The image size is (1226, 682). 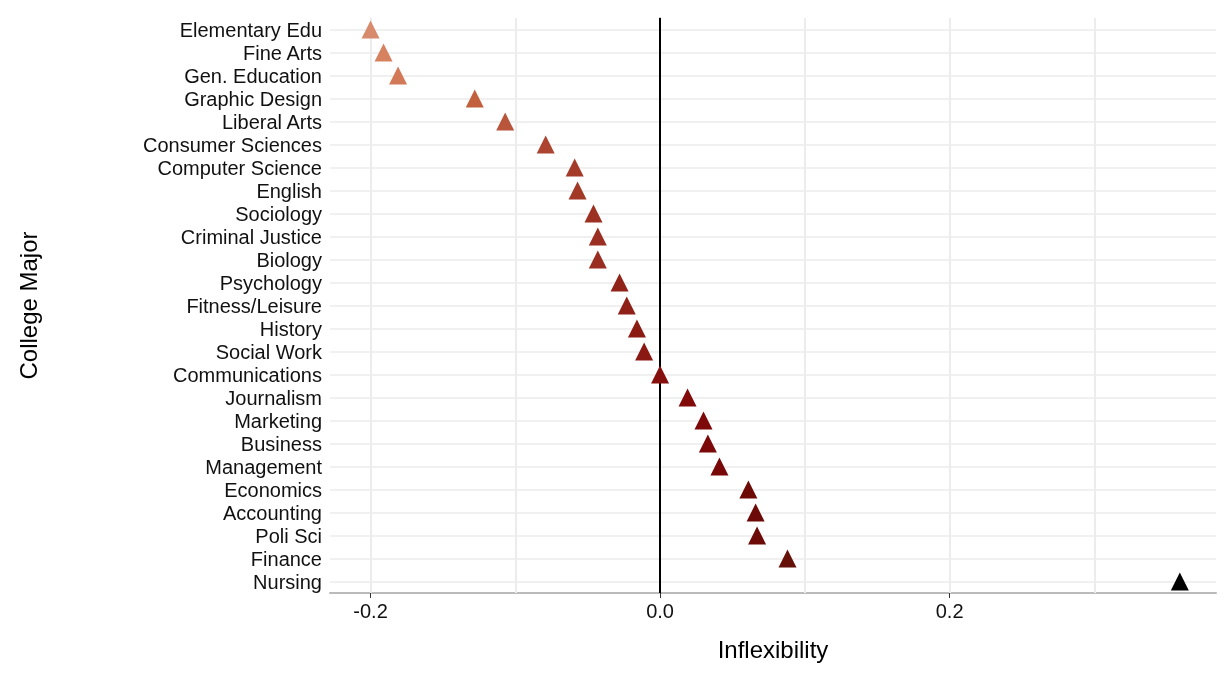 I want to click on x-tick-label: 0.0, so click(x=660, y=611).